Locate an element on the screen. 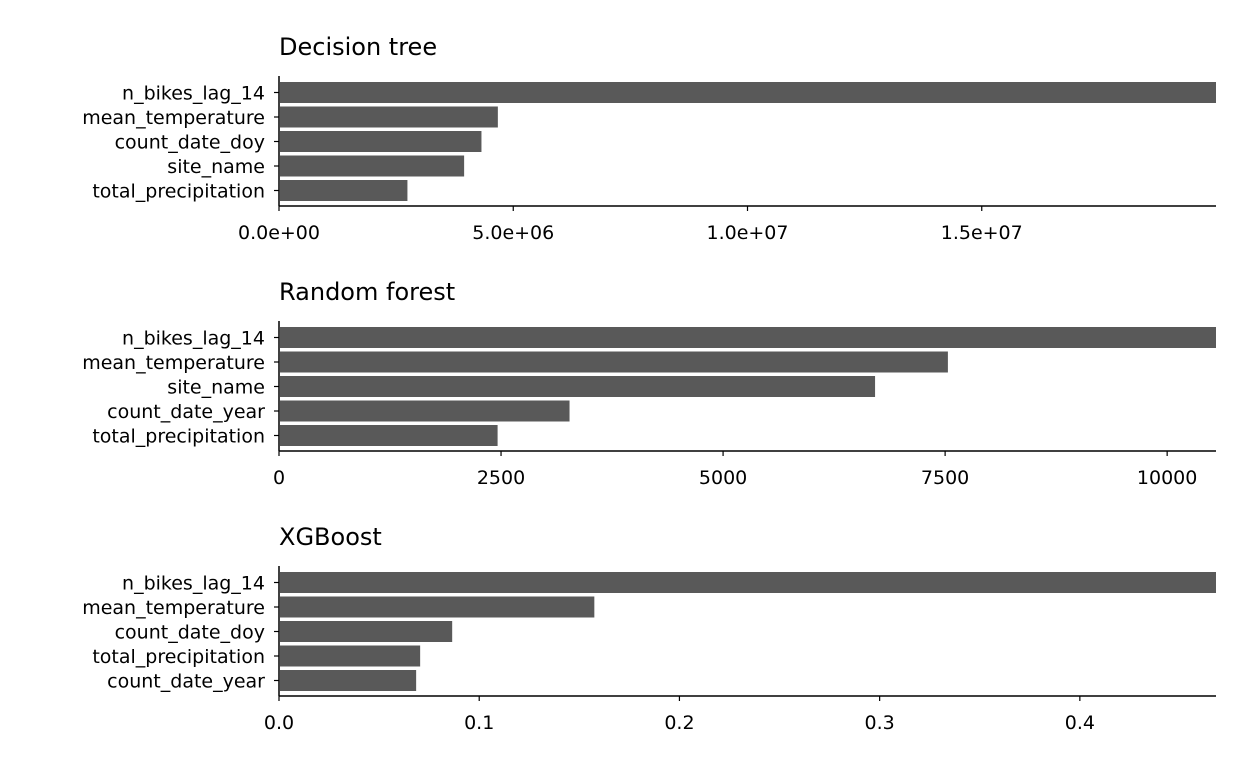 The height and width of the screenshot is (772, 1248). x-tick-label: 0.0 is located at coordinates (279, 723).